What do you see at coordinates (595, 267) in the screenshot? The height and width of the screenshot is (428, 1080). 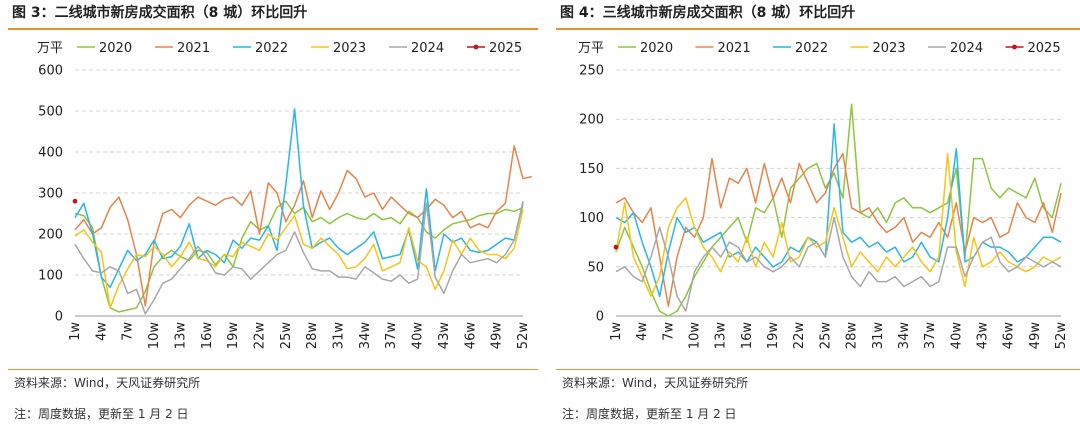 I see `y-tick-label: 50` at bounding box center [595, 267].